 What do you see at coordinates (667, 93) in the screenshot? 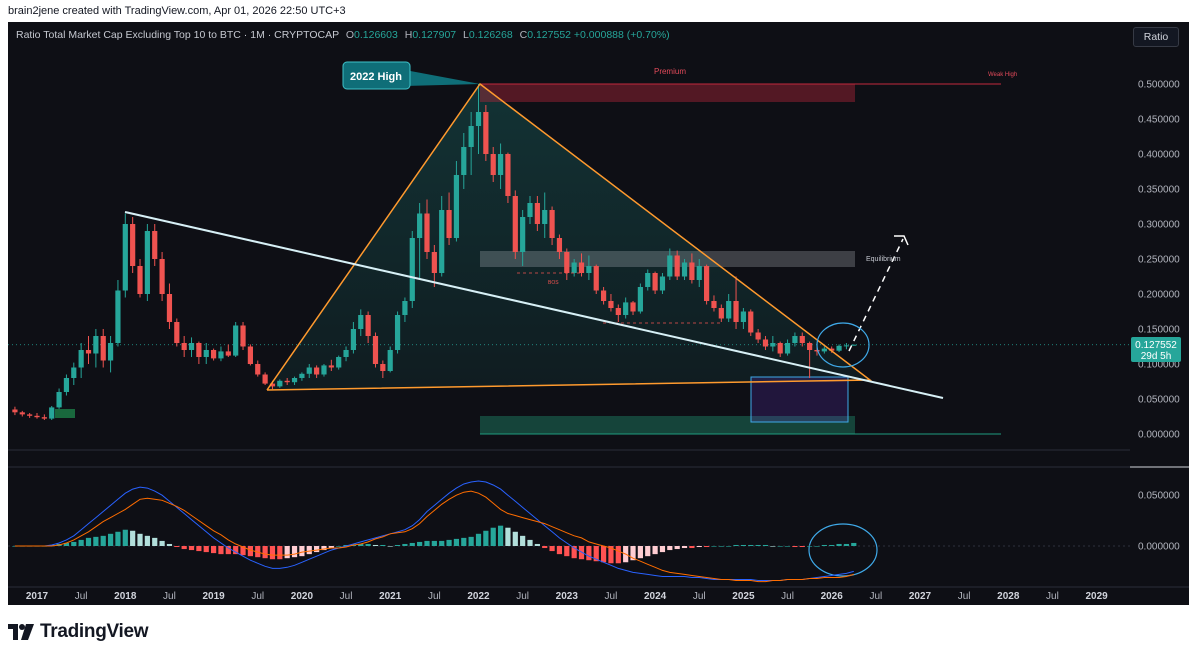
I see `premium-zone` at bounding box center [667, 93].